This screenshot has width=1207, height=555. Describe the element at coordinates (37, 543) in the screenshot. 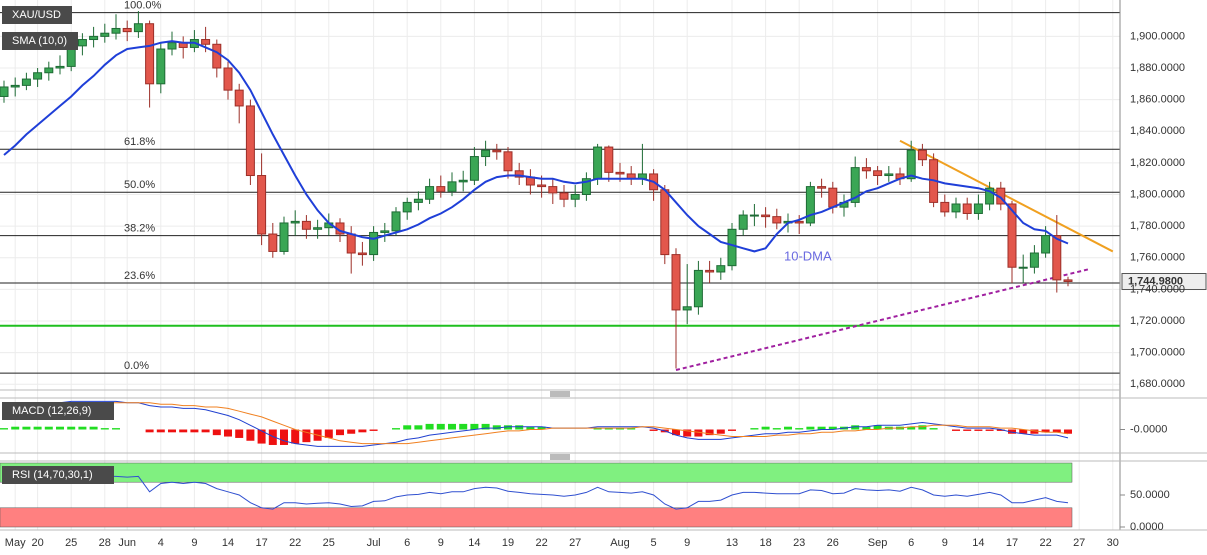

I see `x-tick-label: 20` at that location.